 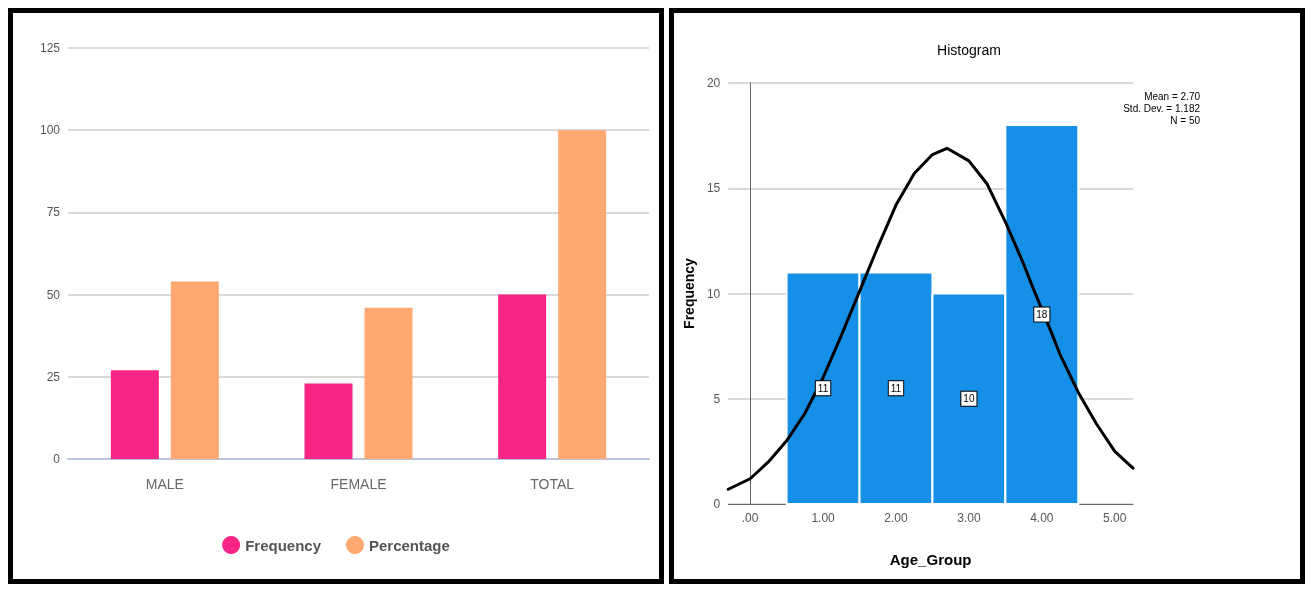 What do you see at coordinates (969, 399) in the screenshot?
I see `data-label: 10` at bounding box center [969, 399].